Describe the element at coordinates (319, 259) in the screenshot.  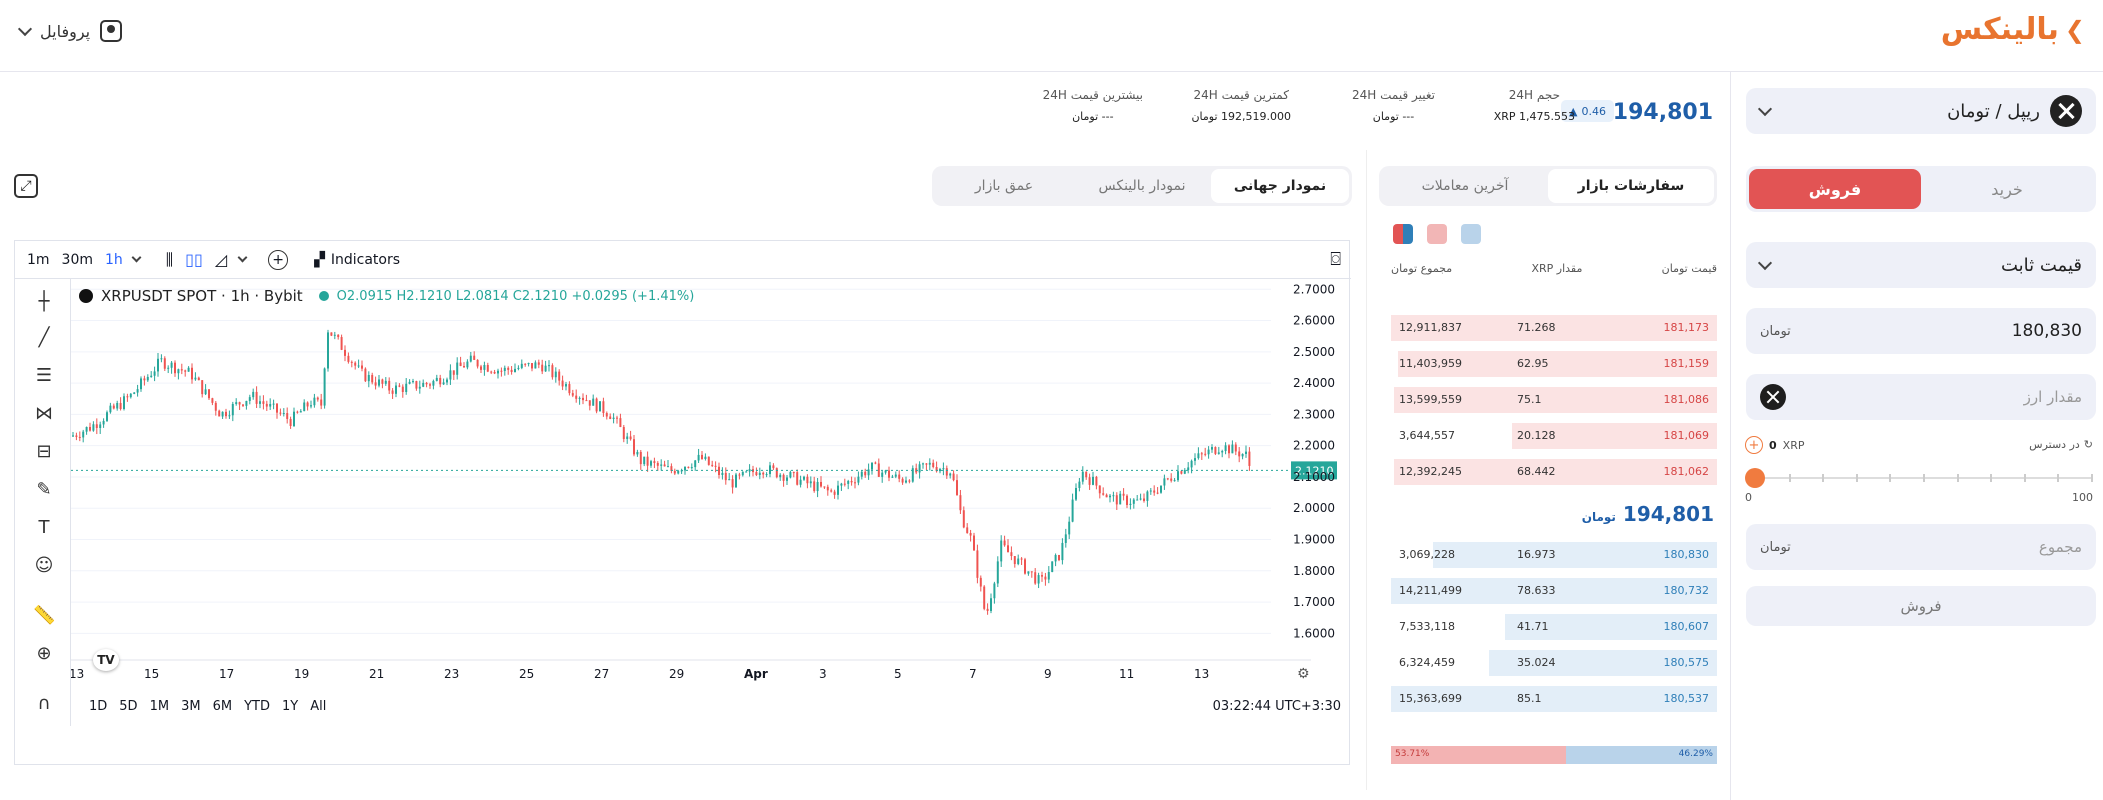
I see `indicators-icon: ▞` at that location.